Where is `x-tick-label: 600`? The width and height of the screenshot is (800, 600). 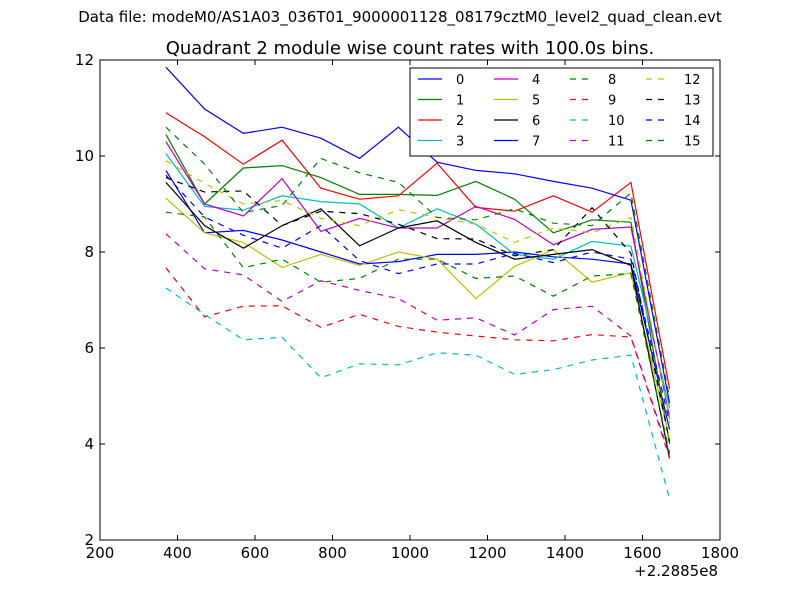 x-tick-label: 600 is located at coordinates (255, 553).